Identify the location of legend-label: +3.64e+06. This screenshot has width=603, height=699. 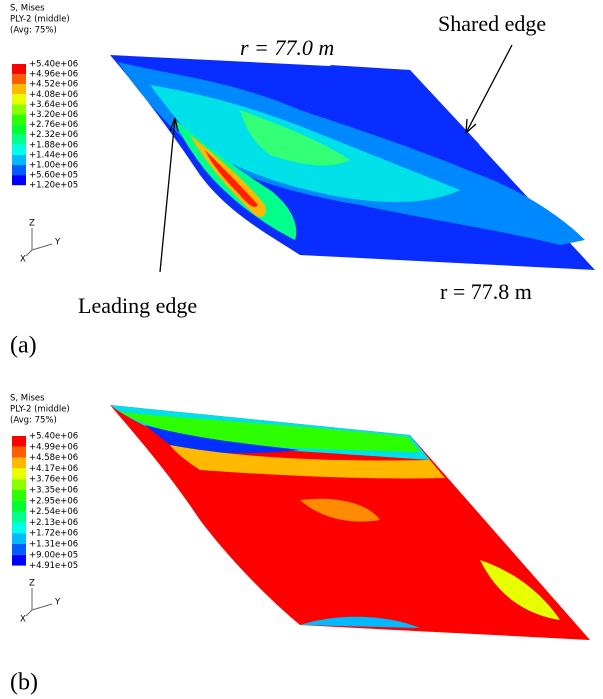
(53, 105).